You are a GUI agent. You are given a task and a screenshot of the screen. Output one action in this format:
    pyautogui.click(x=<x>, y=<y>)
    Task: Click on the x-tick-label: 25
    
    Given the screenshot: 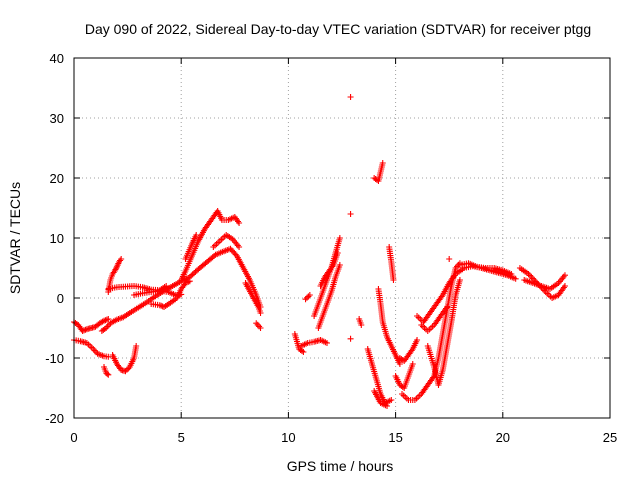 What is the action you would take?
    pyautogui.click(x=610, y=437)
    